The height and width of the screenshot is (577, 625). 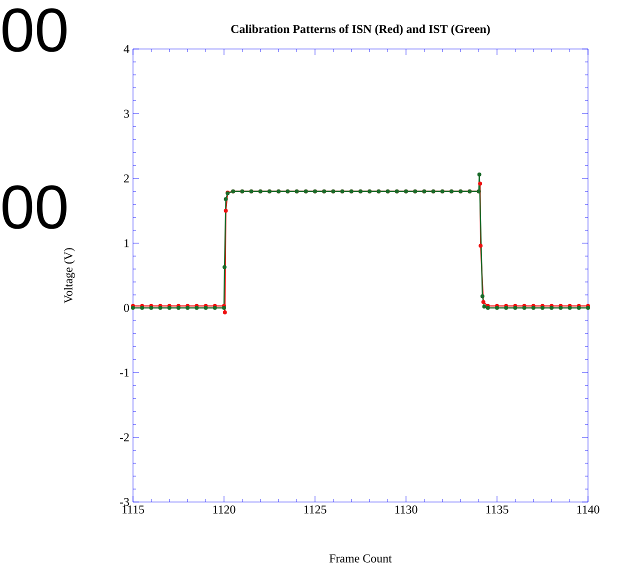 I want to click on y-tick-label: 3, so click(x=127, y=114).